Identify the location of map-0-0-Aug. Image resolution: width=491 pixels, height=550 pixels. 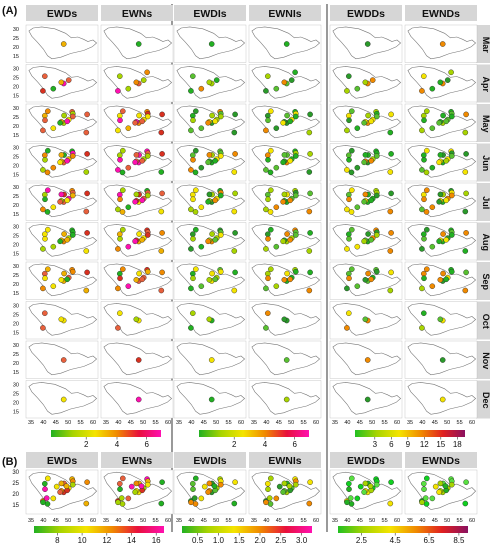
(62, 241).